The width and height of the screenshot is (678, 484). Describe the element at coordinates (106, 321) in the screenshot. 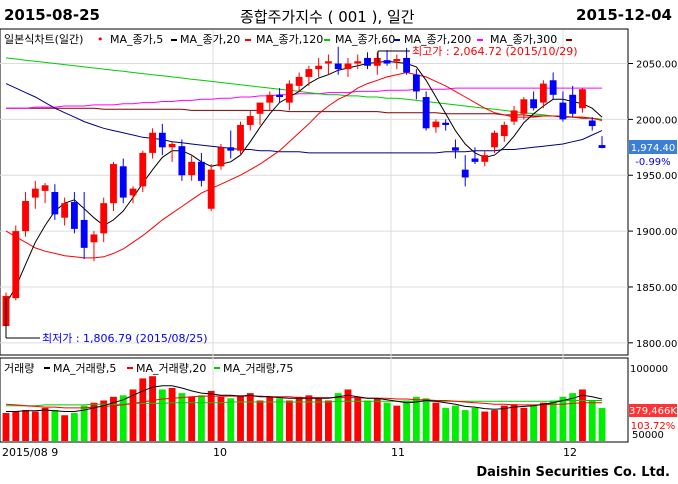

I see `min-annotation: 최저가 : 1,806.79 (2015/08/25)` at that location.